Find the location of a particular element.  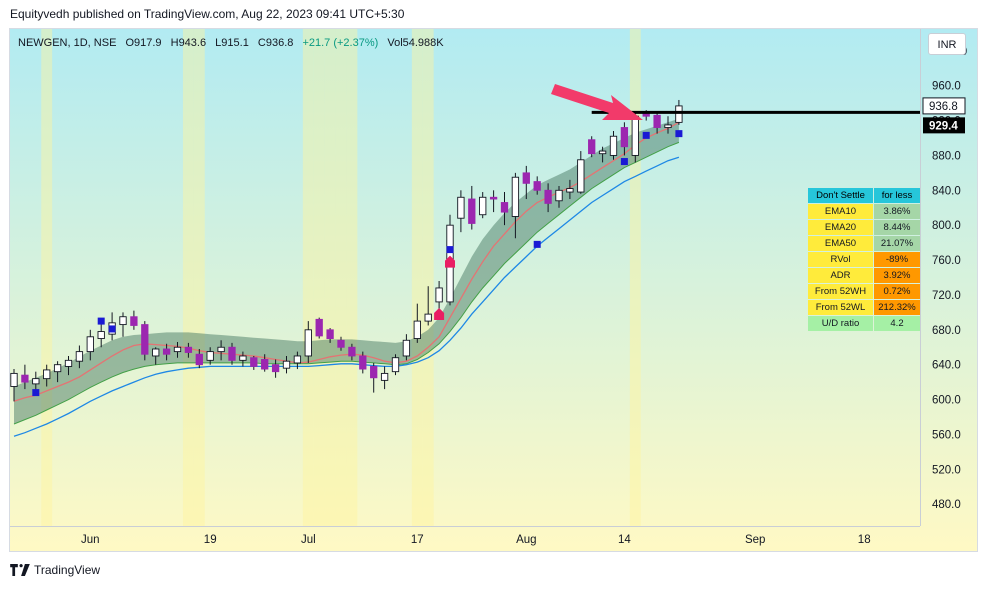

stats-row: U/D ratio 4.2 is located at coordinates (864, 323).